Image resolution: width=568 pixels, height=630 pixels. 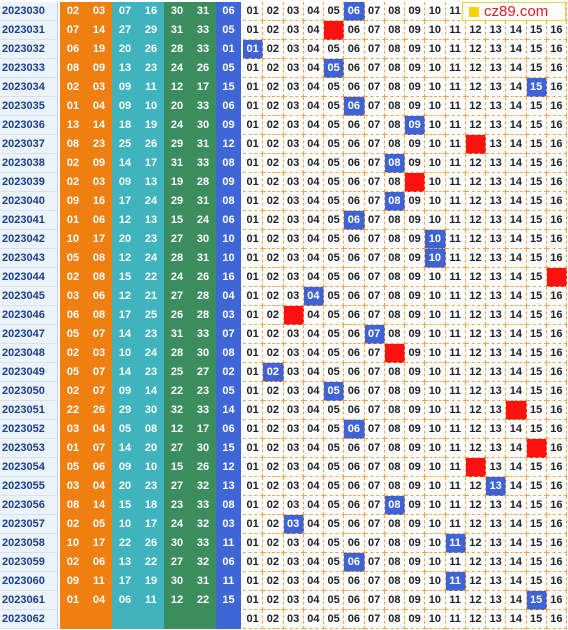 I want to click on issue-number: 2023057, so click(x=29, y=524).